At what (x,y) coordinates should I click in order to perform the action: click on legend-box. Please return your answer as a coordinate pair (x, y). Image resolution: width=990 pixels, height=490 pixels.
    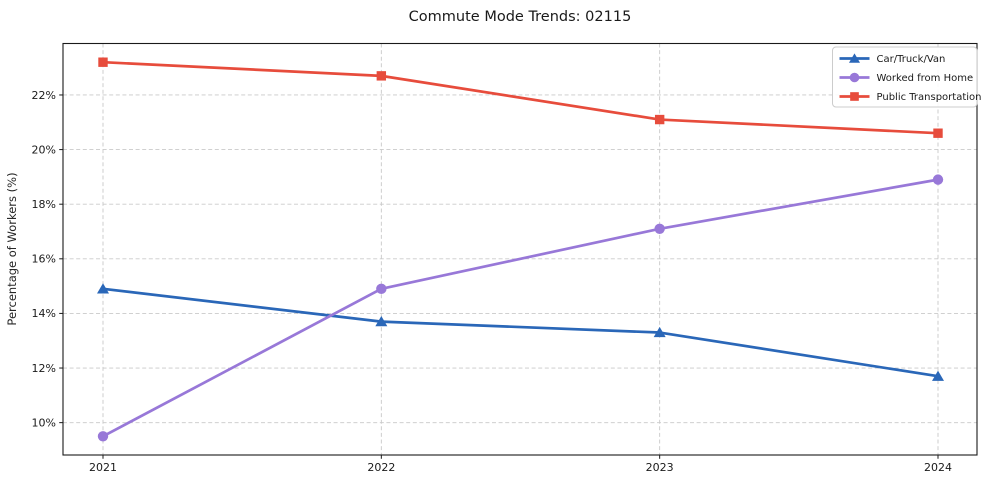
    Looking at the image, I should click on (905, 77).